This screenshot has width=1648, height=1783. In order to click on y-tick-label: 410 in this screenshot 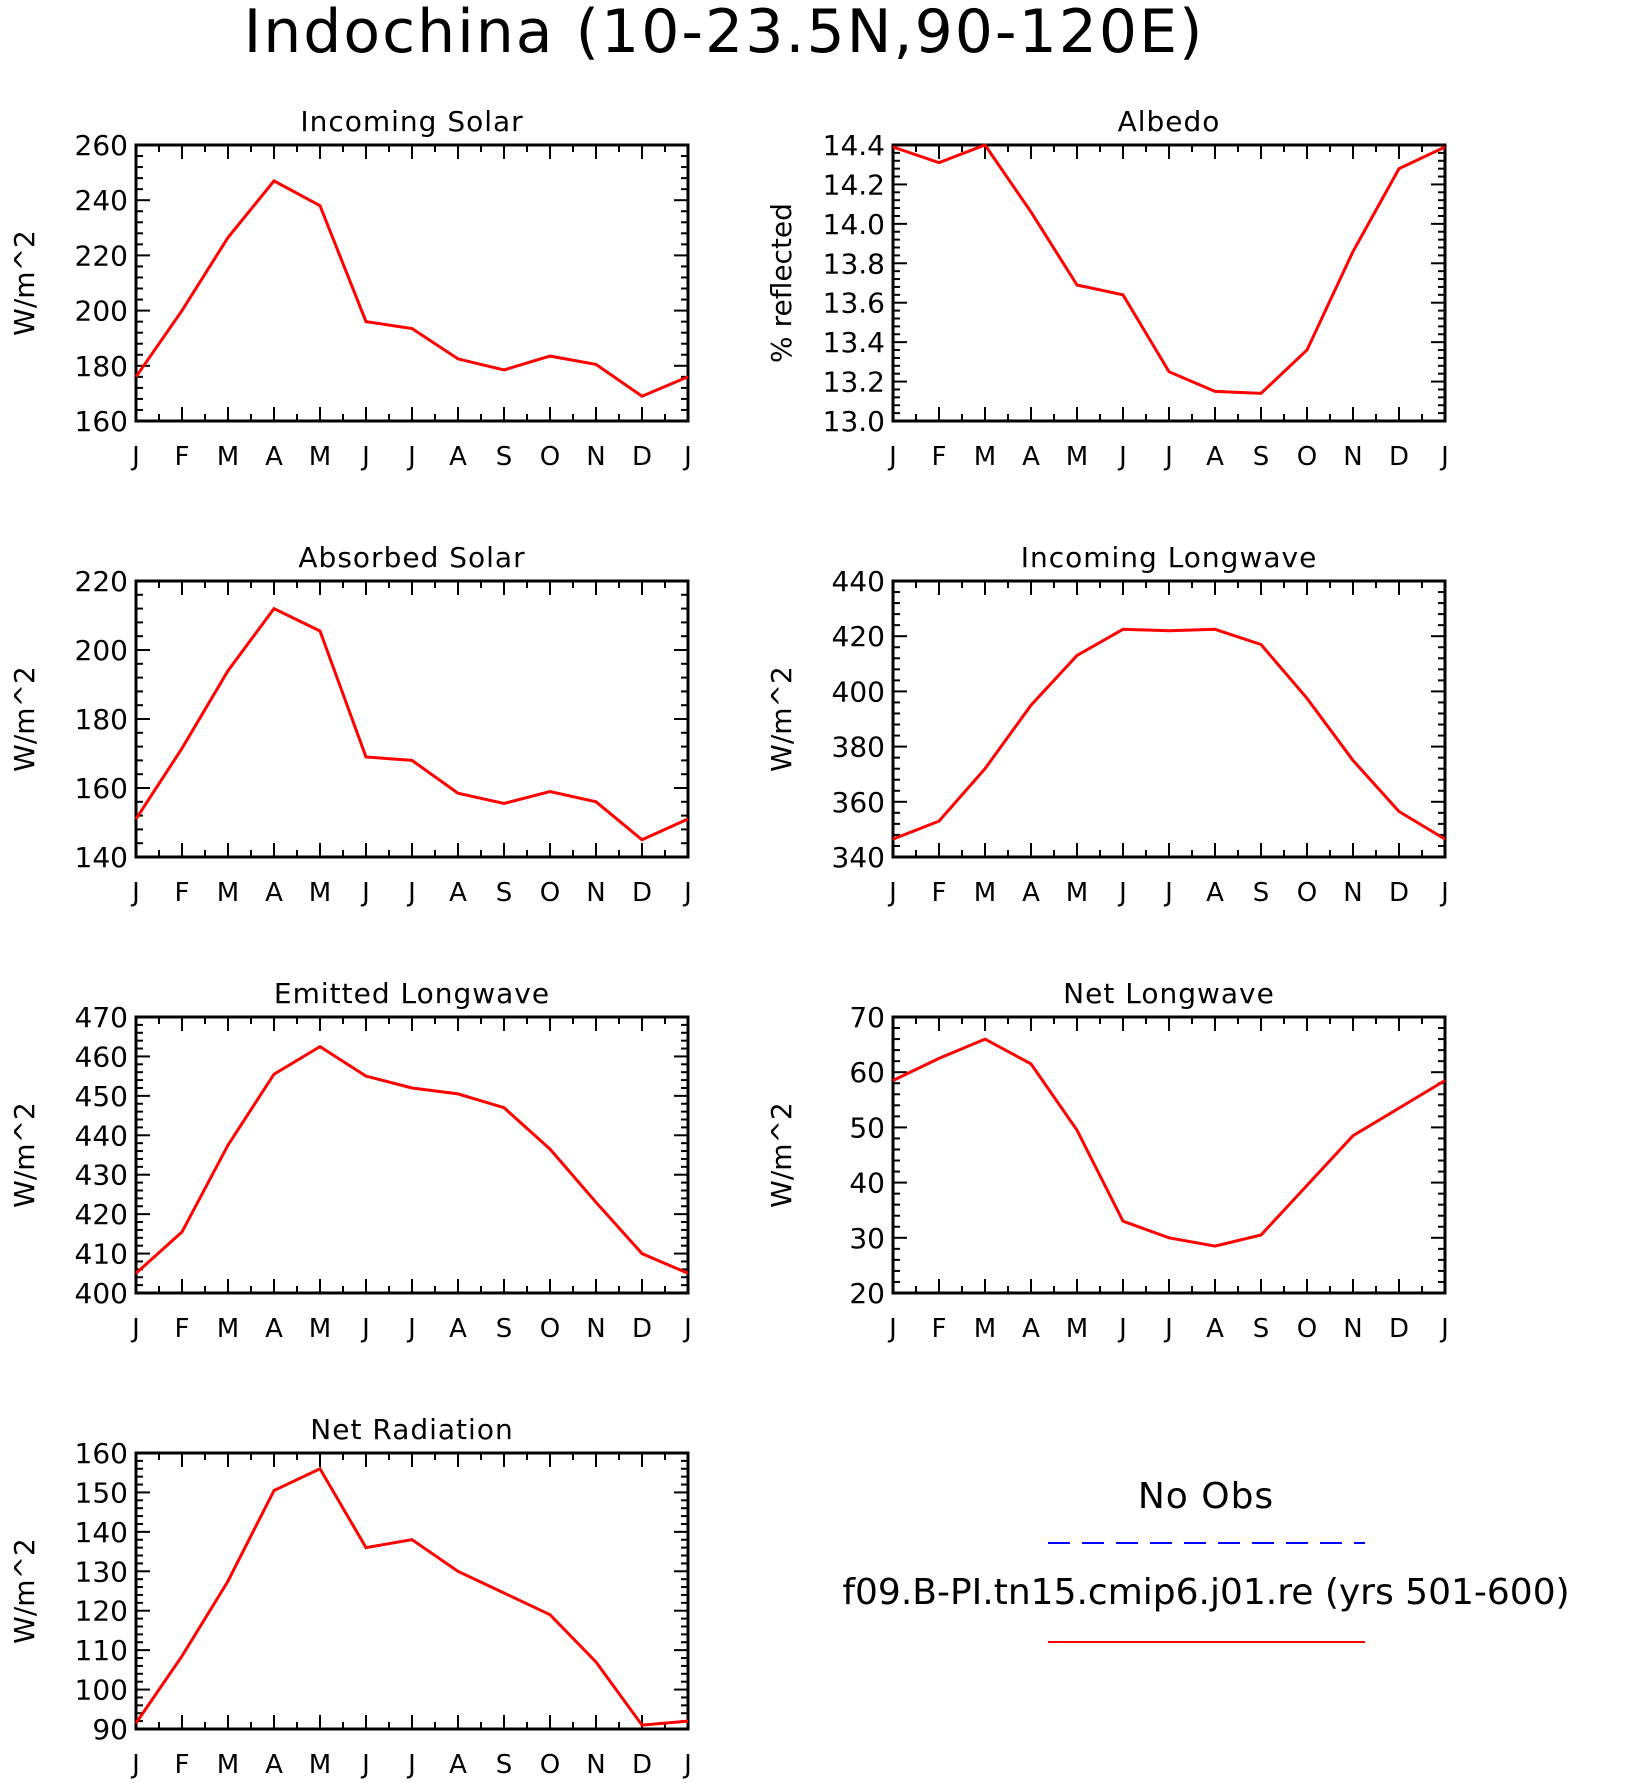, I will do `click(101, 1254)`.